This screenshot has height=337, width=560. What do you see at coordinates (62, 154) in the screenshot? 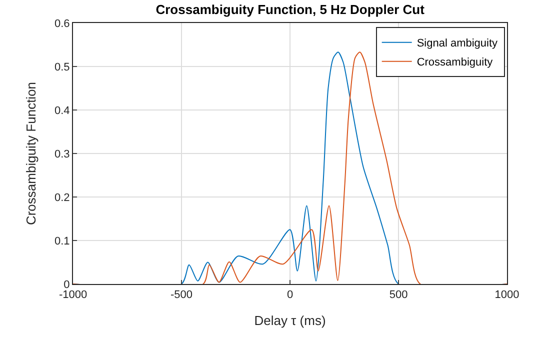
I see `y-tick-label: 0.3` at bounding box center [62, 154].